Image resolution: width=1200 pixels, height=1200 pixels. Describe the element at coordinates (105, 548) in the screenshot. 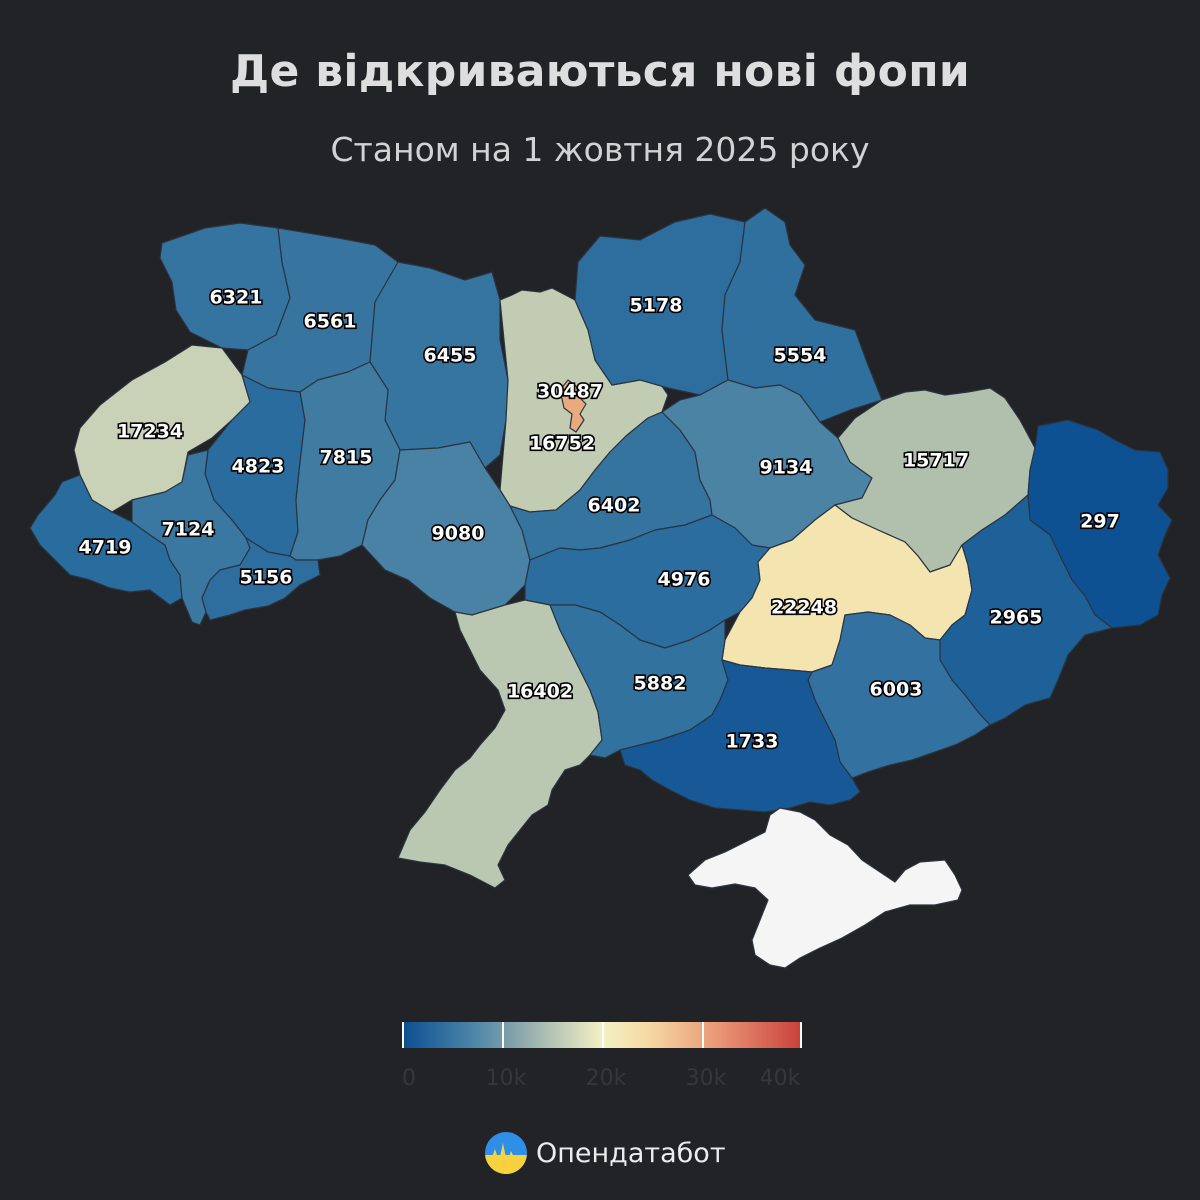

I see `region-value-zakarpattia: 4719` at that location.